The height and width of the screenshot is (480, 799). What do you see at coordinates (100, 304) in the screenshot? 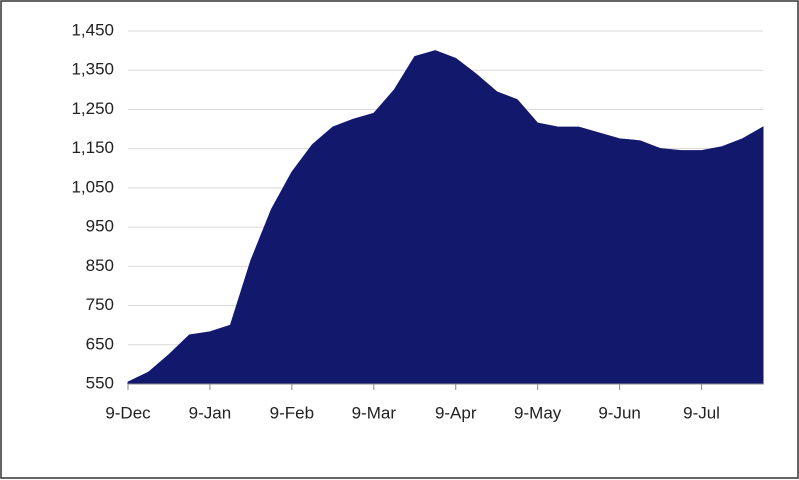
I see `y-tick-label: 750` at bounding box center [100, 304].